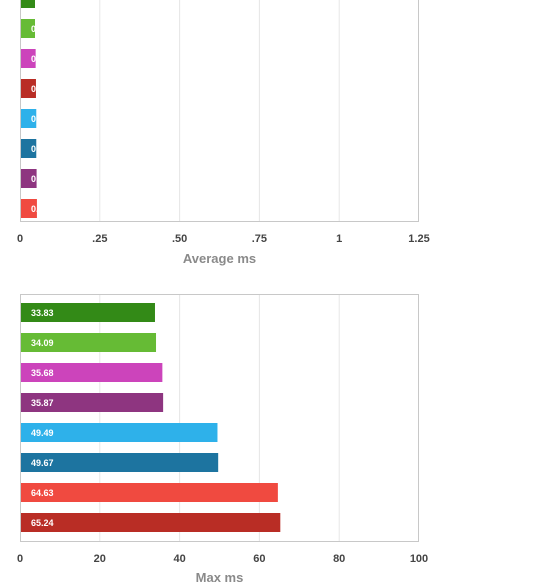  I want to click on x-tick-label: 40, so click(179, 559).